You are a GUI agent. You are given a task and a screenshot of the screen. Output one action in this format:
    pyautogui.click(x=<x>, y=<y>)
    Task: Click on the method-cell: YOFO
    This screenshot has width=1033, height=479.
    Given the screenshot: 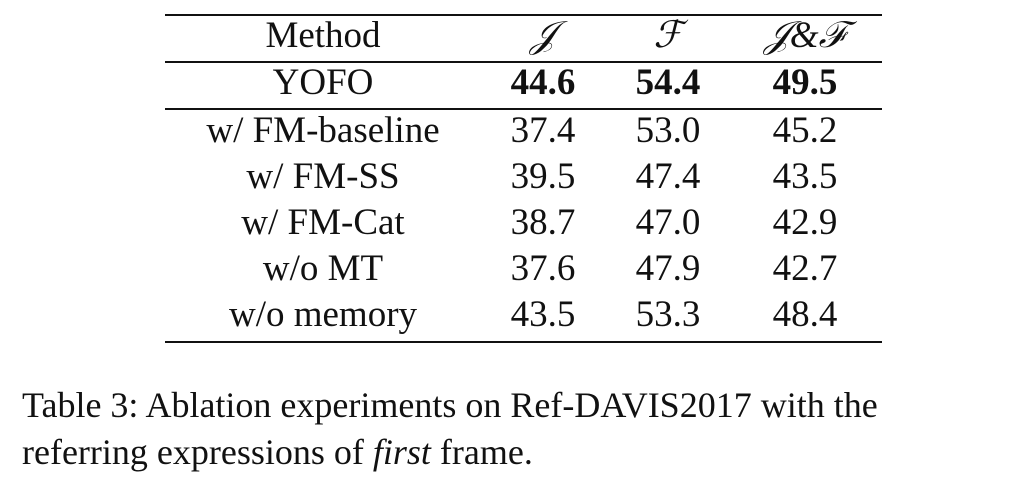 What is the action you would take?
    pyautogui.click(x=323, y=82)
    